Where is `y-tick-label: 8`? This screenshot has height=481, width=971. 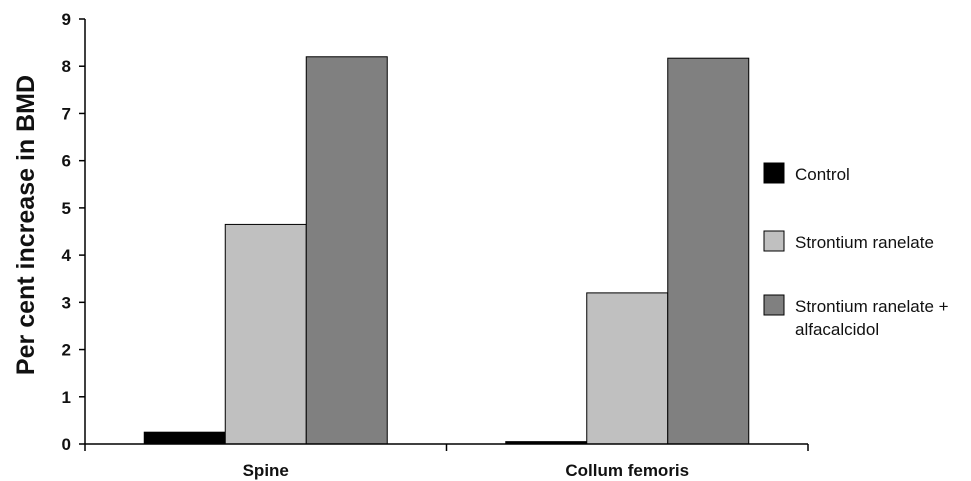
y-tick-label: 8 is located at coordinates (66, 66).